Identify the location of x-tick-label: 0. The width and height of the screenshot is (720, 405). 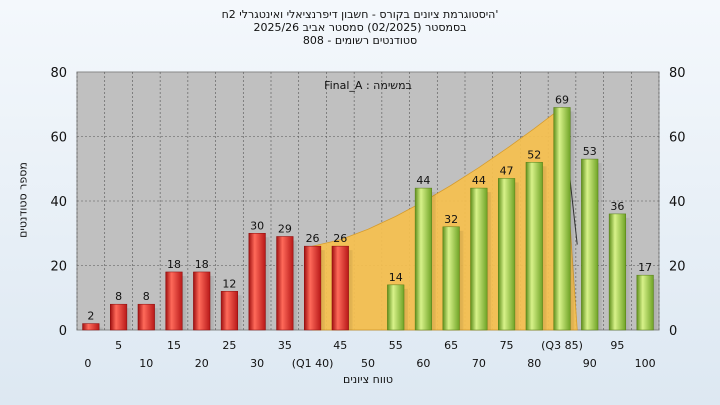
(87, 363).